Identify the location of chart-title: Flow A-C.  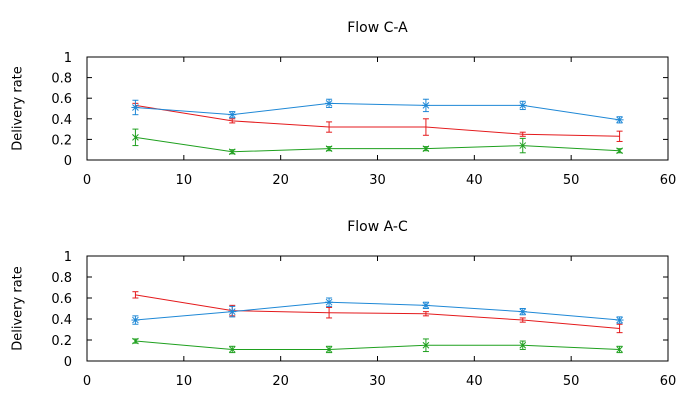
(377, 227).